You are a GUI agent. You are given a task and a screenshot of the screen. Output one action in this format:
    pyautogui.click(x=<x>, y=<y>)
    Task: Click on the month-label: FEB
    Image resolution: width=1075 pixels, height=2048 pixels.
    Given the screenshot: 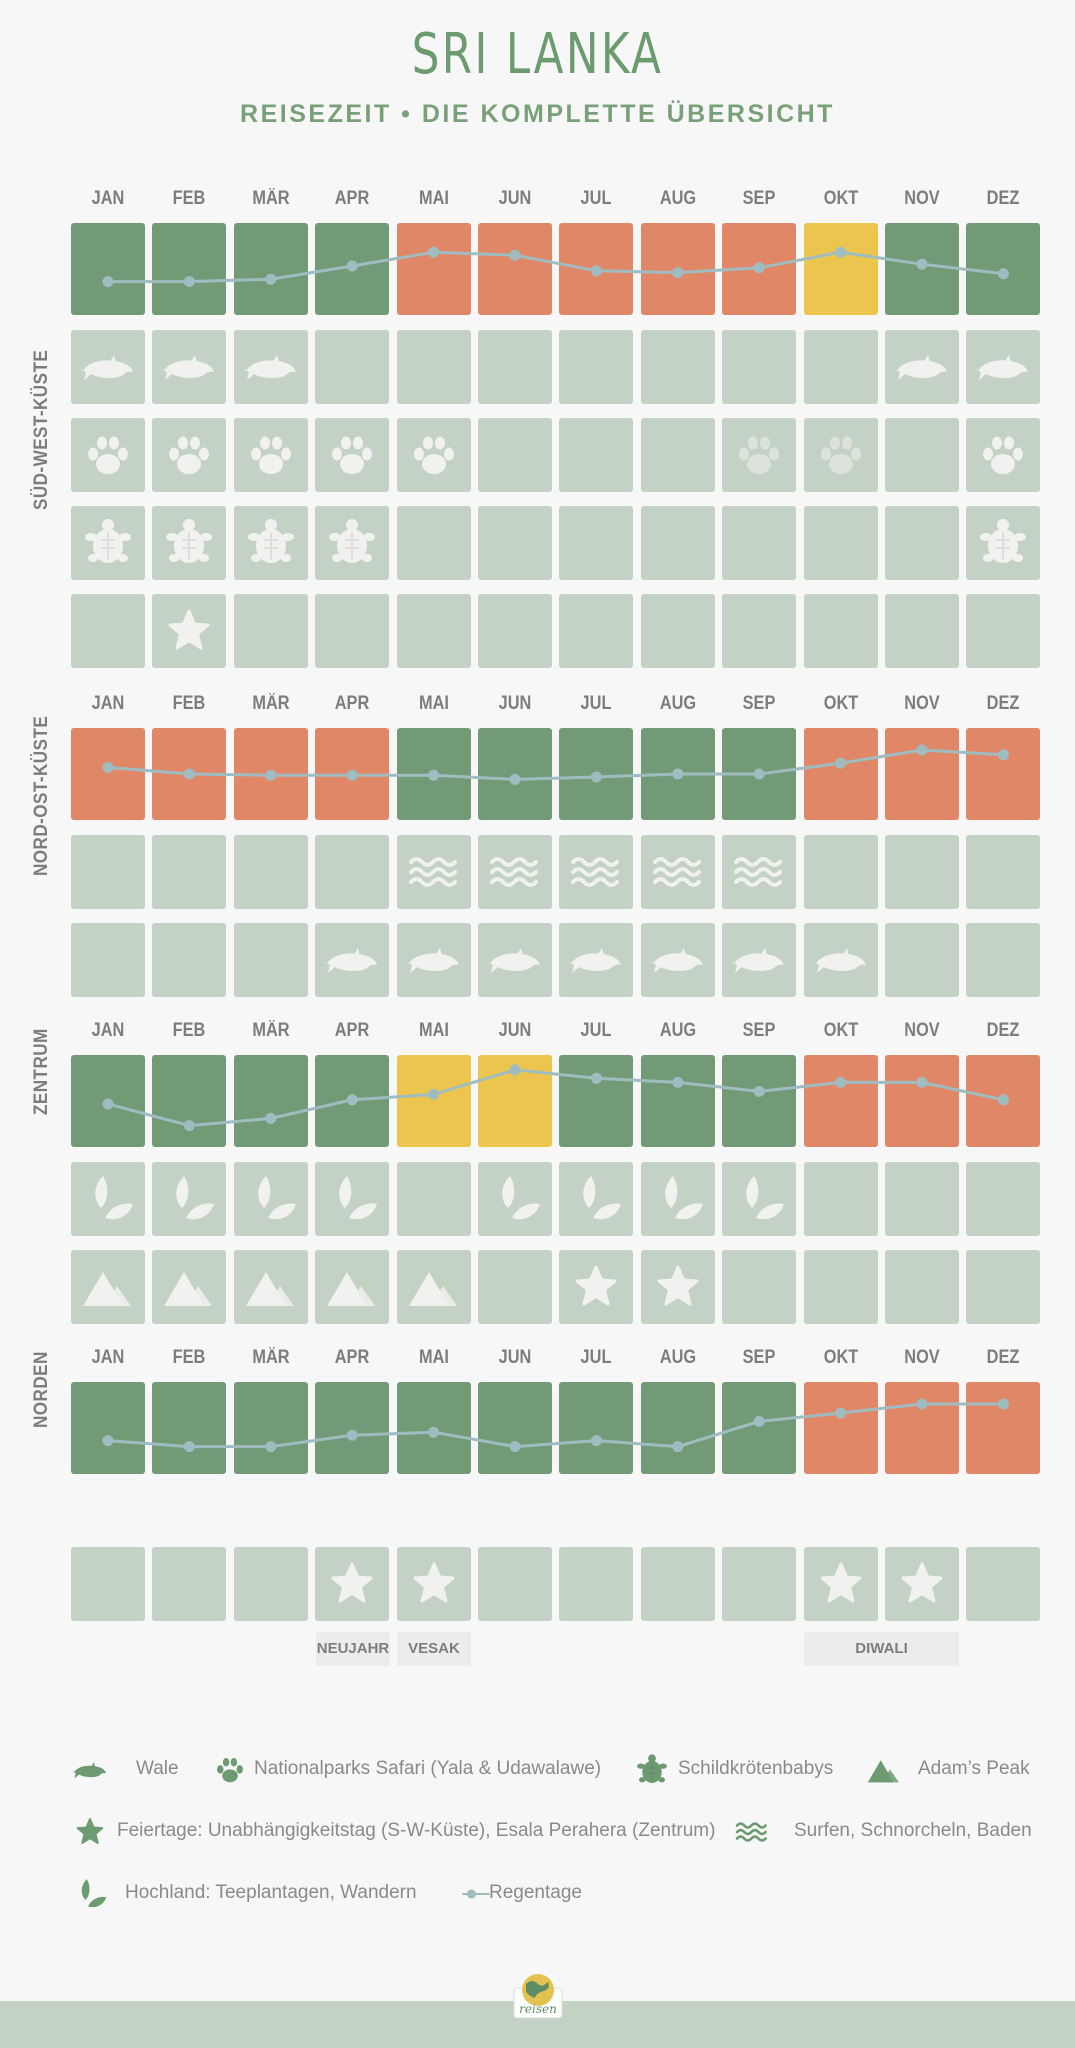 What is the action you would take?
    pyautogui.click(x=189, y=1357)
    